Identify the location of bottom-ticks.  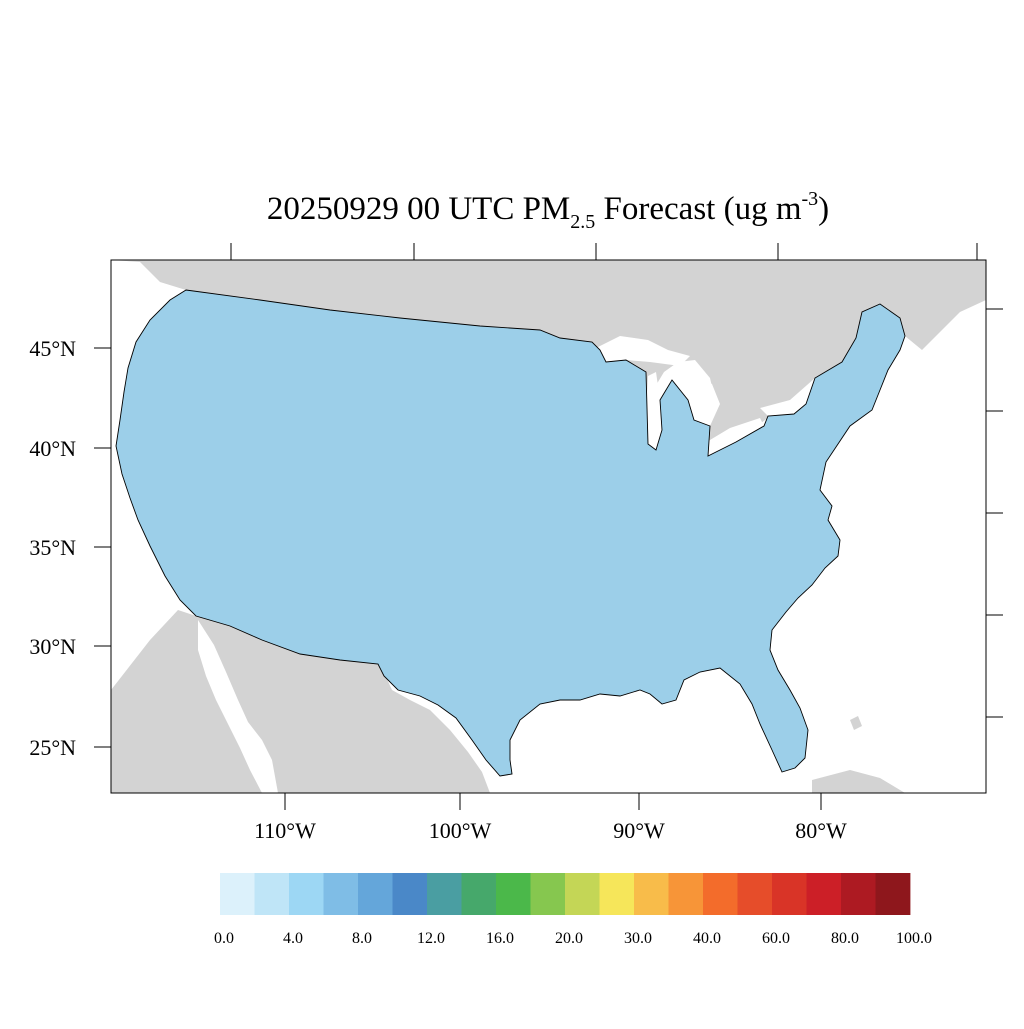
(553, 801).